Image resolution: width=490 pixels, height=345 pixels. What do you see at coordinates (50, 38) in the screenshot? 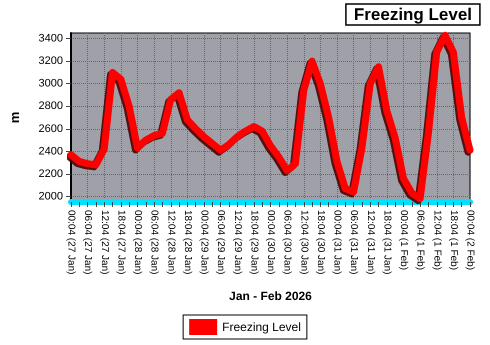
I see `y-tick-label: 3400` at bounding box center [50, 38].